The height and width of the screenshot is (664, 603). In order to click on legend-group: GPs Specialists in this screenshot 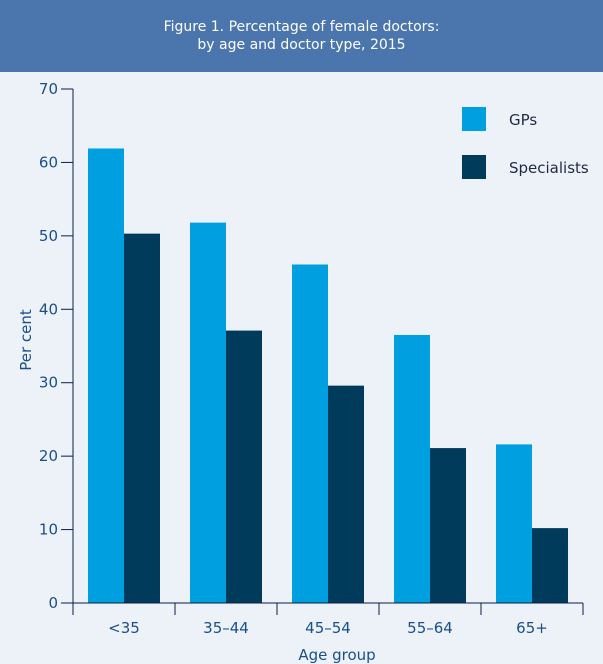, I will do `click(525, 143)`.